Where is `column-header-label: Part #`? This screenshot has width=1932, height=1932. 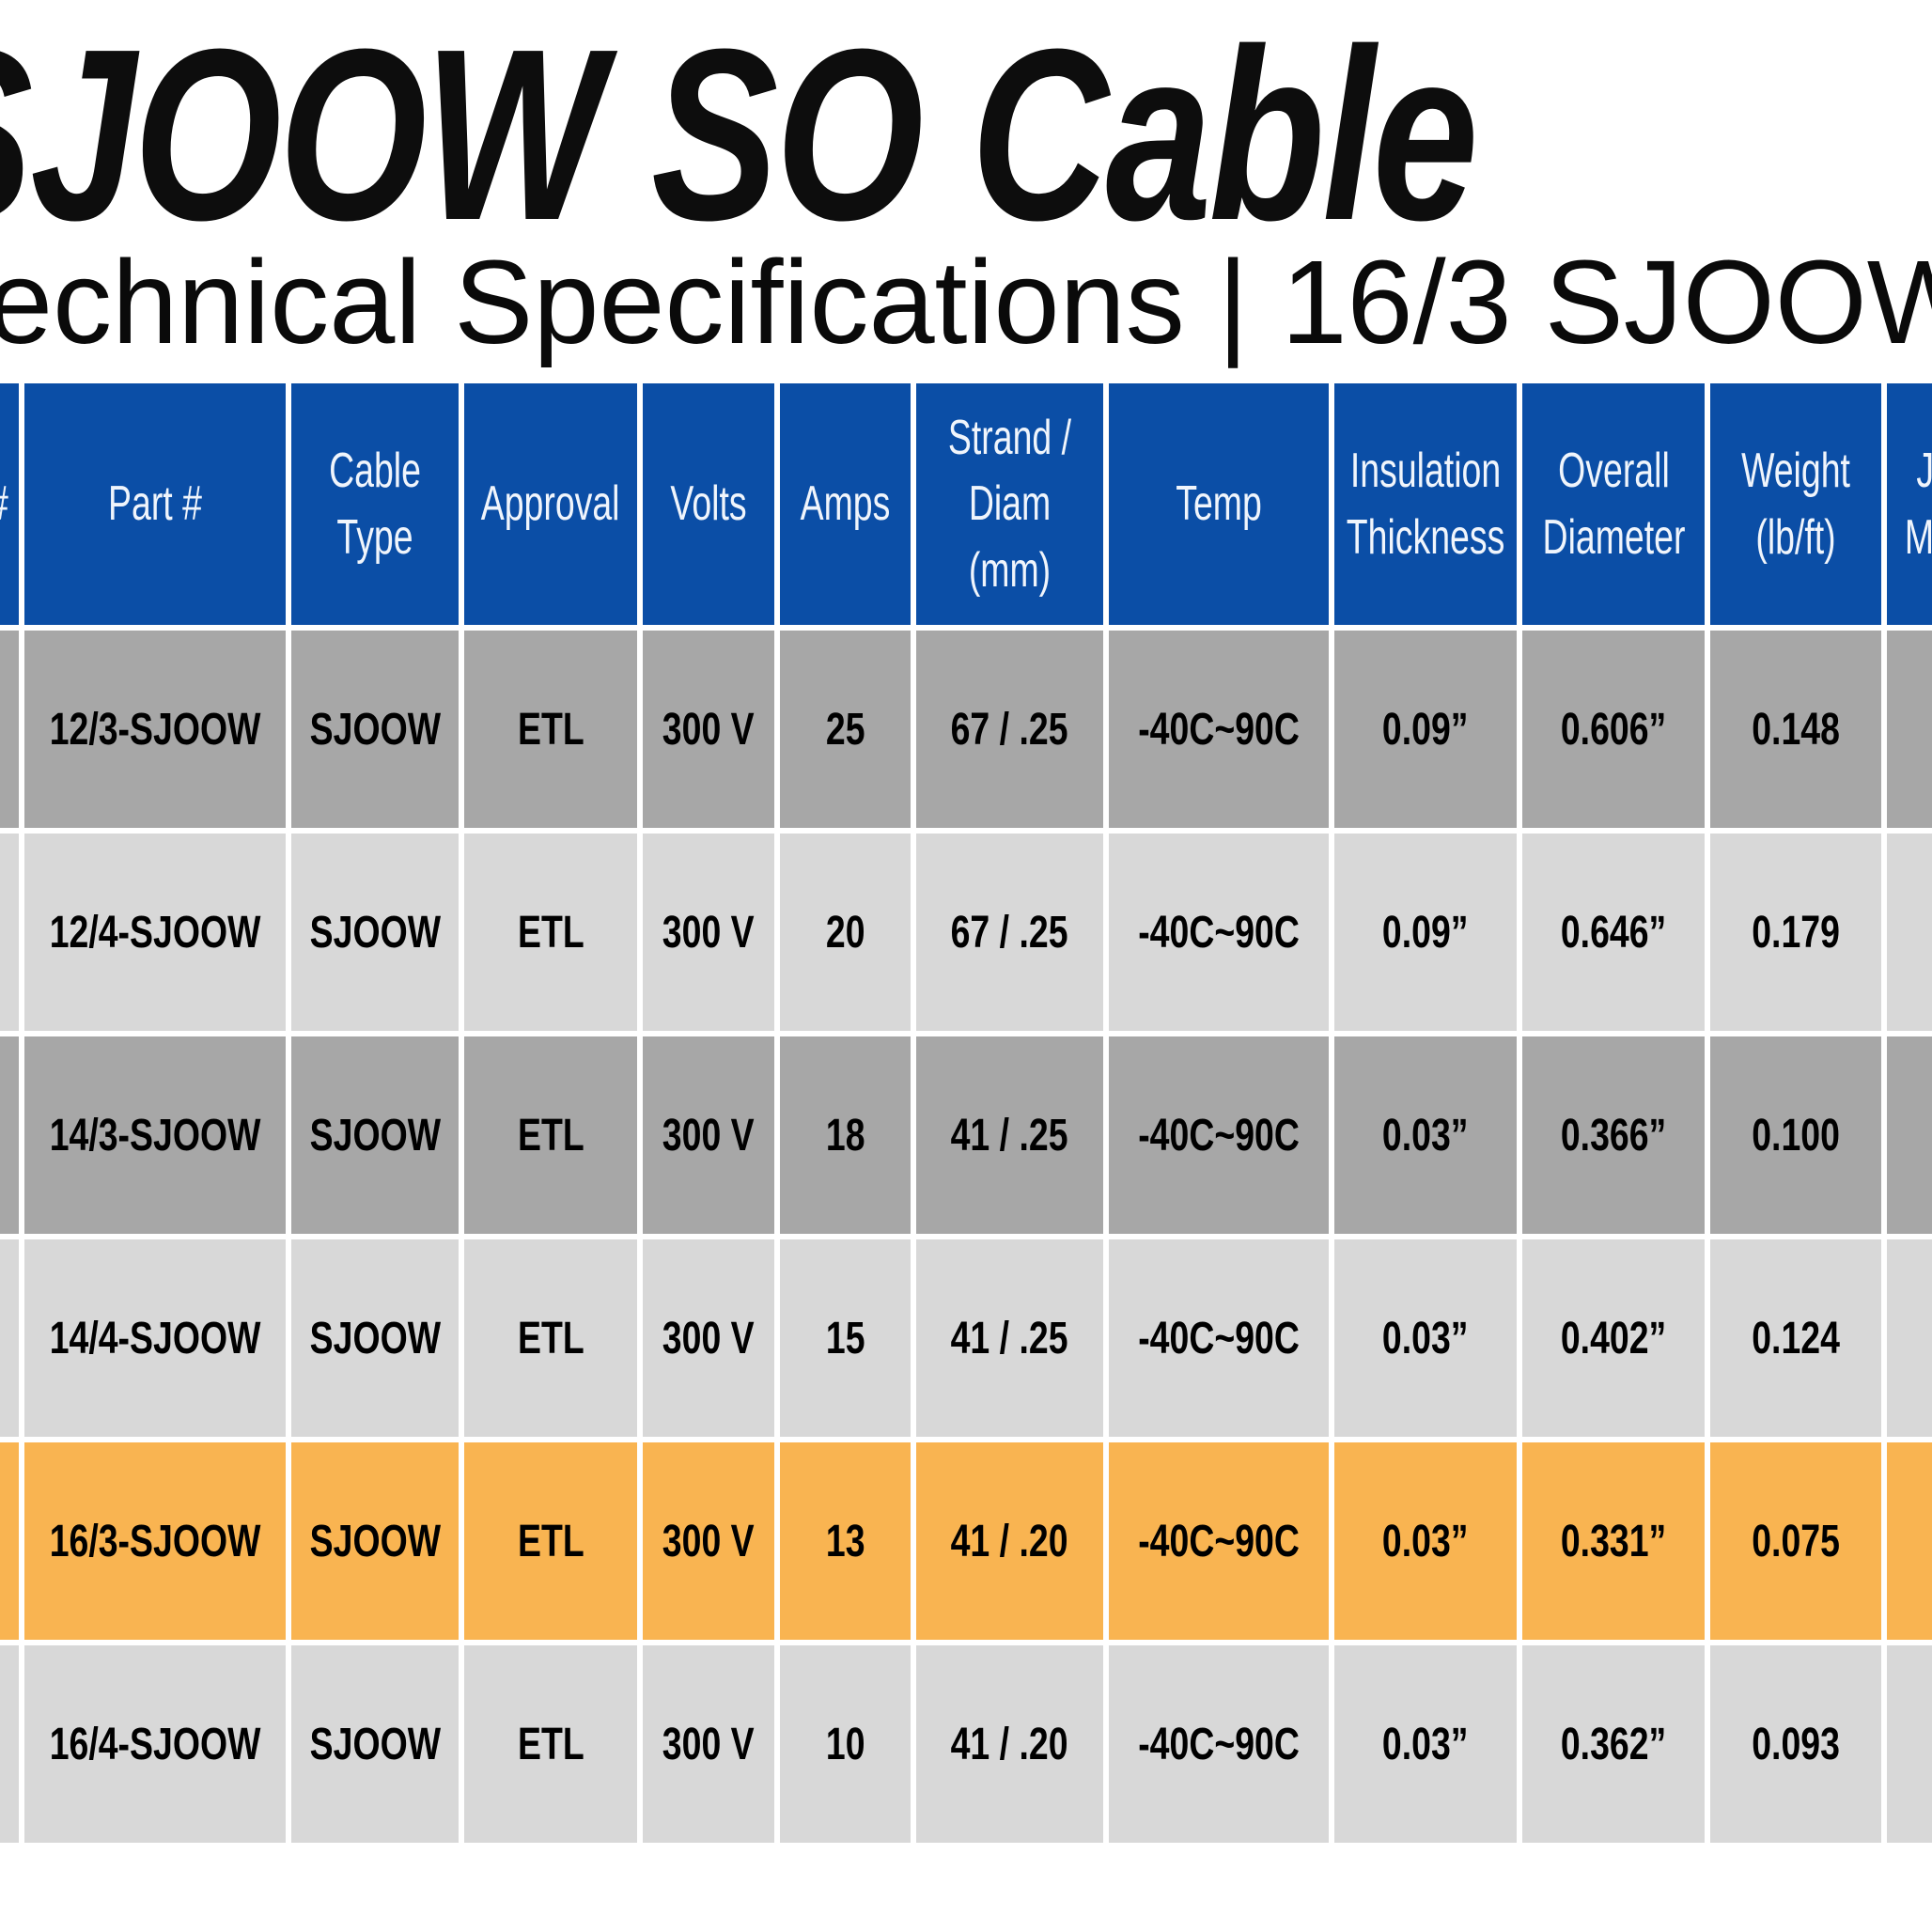 column-header-label: Part # is located at coordinates (155, 504).